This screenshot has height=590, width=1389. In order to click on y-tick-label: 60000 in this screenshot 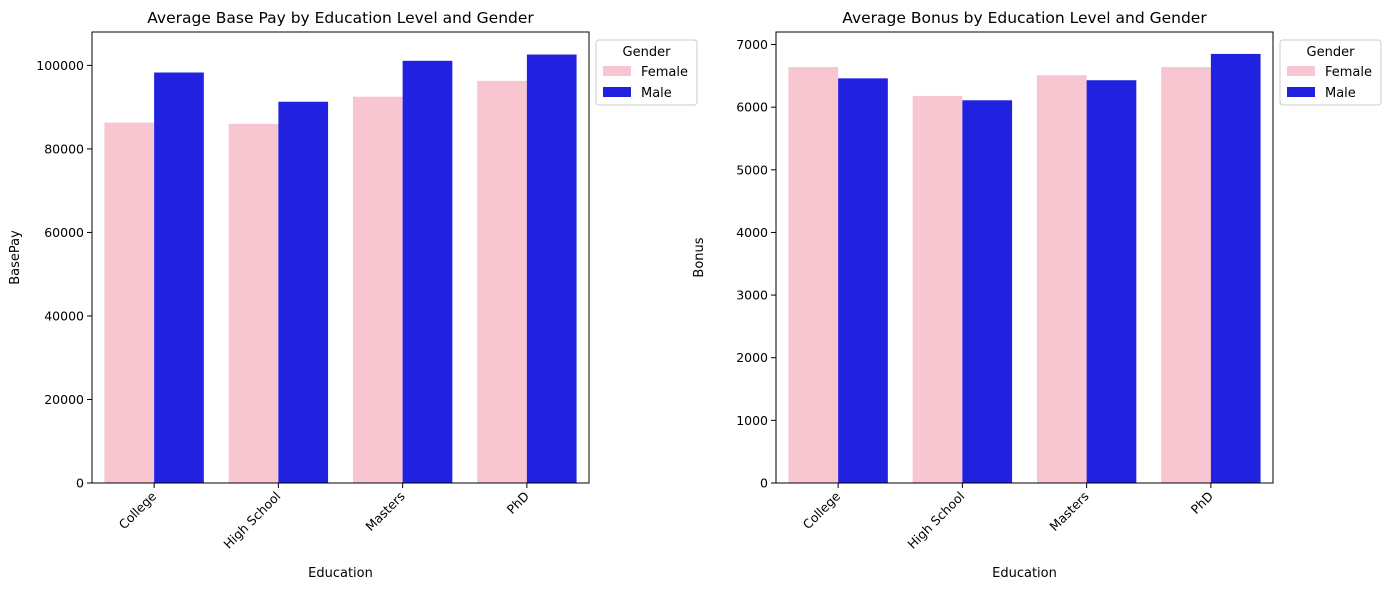, I will do `click(64, 232)`.